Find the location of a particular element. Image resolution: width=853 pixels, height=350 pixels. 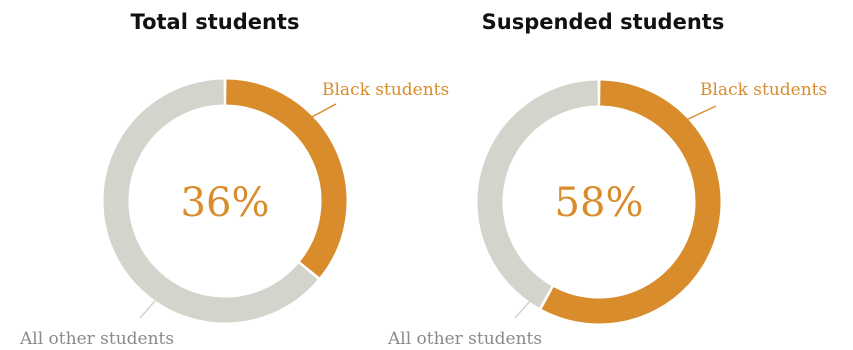

center-value: 36% is located at coordinates (225, 203).